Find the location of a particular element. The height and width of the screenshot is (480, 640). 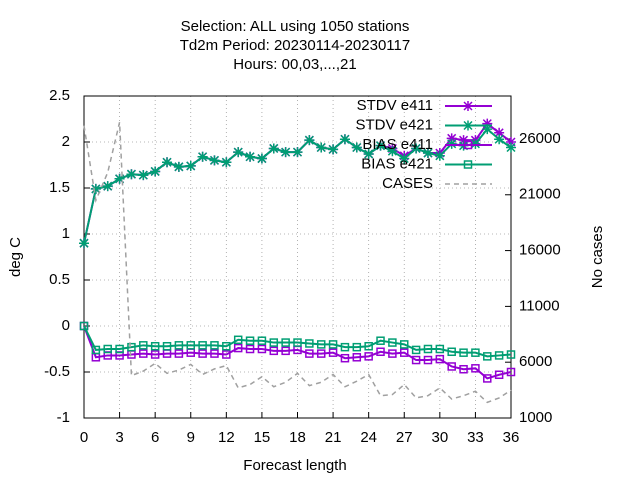

y-tick-label: 0.5 is located at coordinates (59, 279).